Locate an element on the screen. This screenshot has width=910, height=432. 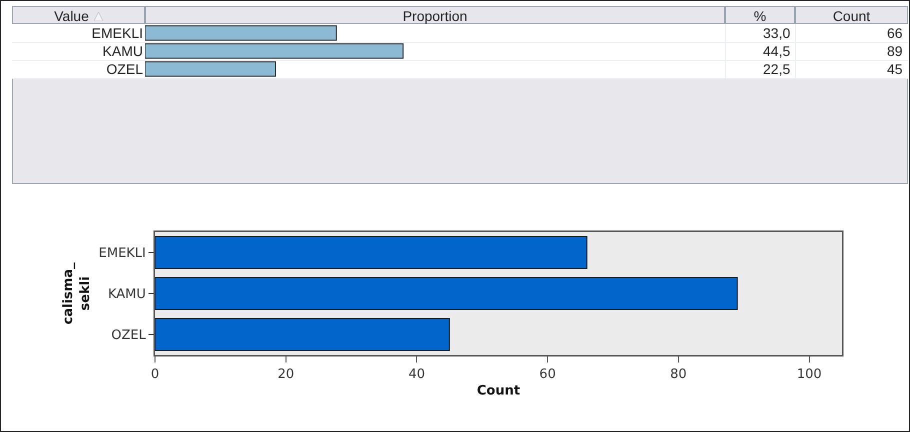
text: 45 is located at coordinates (895, 69).